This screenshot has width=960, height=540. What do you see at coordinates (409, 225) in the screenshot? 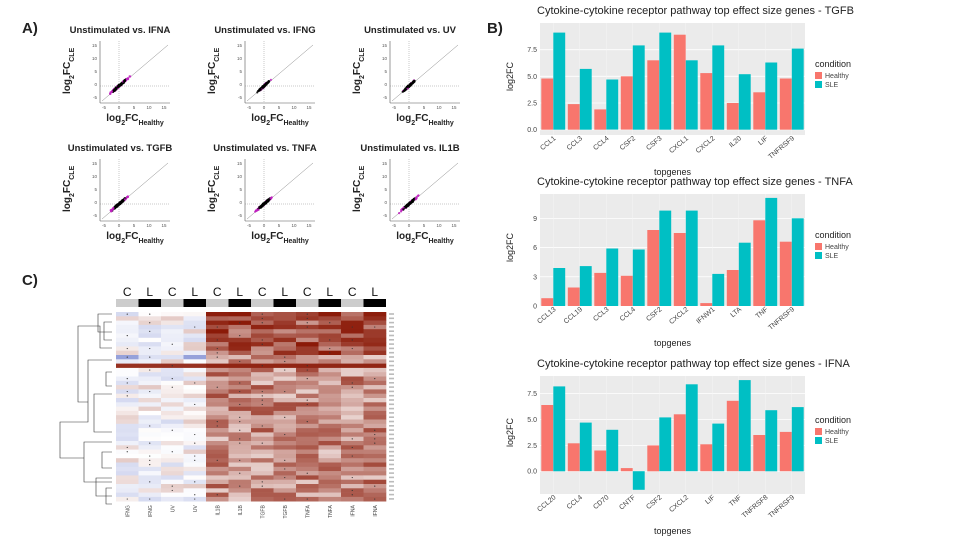
I see `scatter-x-tick: 0` at bounding box center [409, 225].